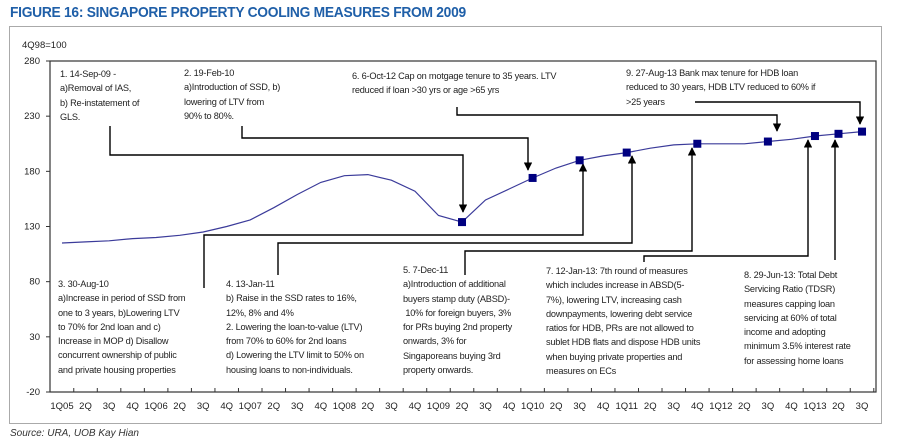 This screenshot has height=448, width=900. I want to click on x-tick-label: 1Q13, so click(814, 406).